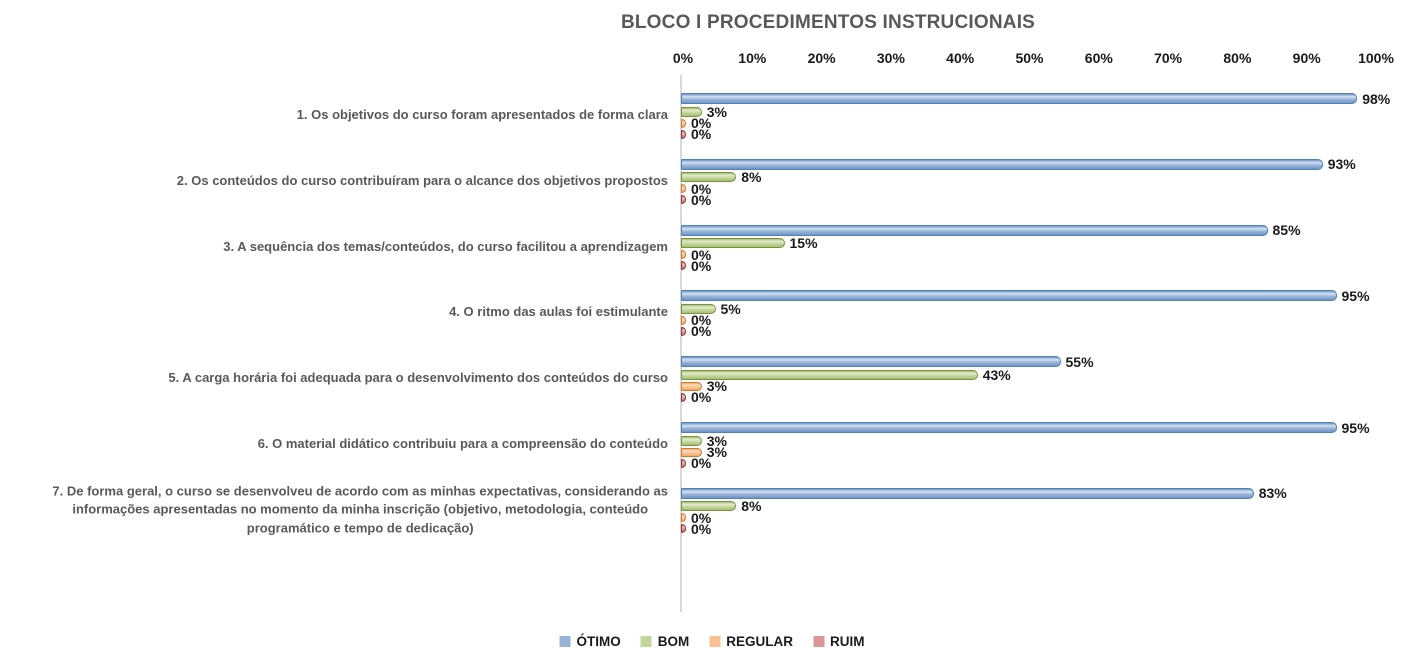 The image size is (1416, 666). What do you see at coordinates (960, 58) in the screenshot?
I see `x-axis-tick-40pct: 40%` at bounding box center [960, 58].